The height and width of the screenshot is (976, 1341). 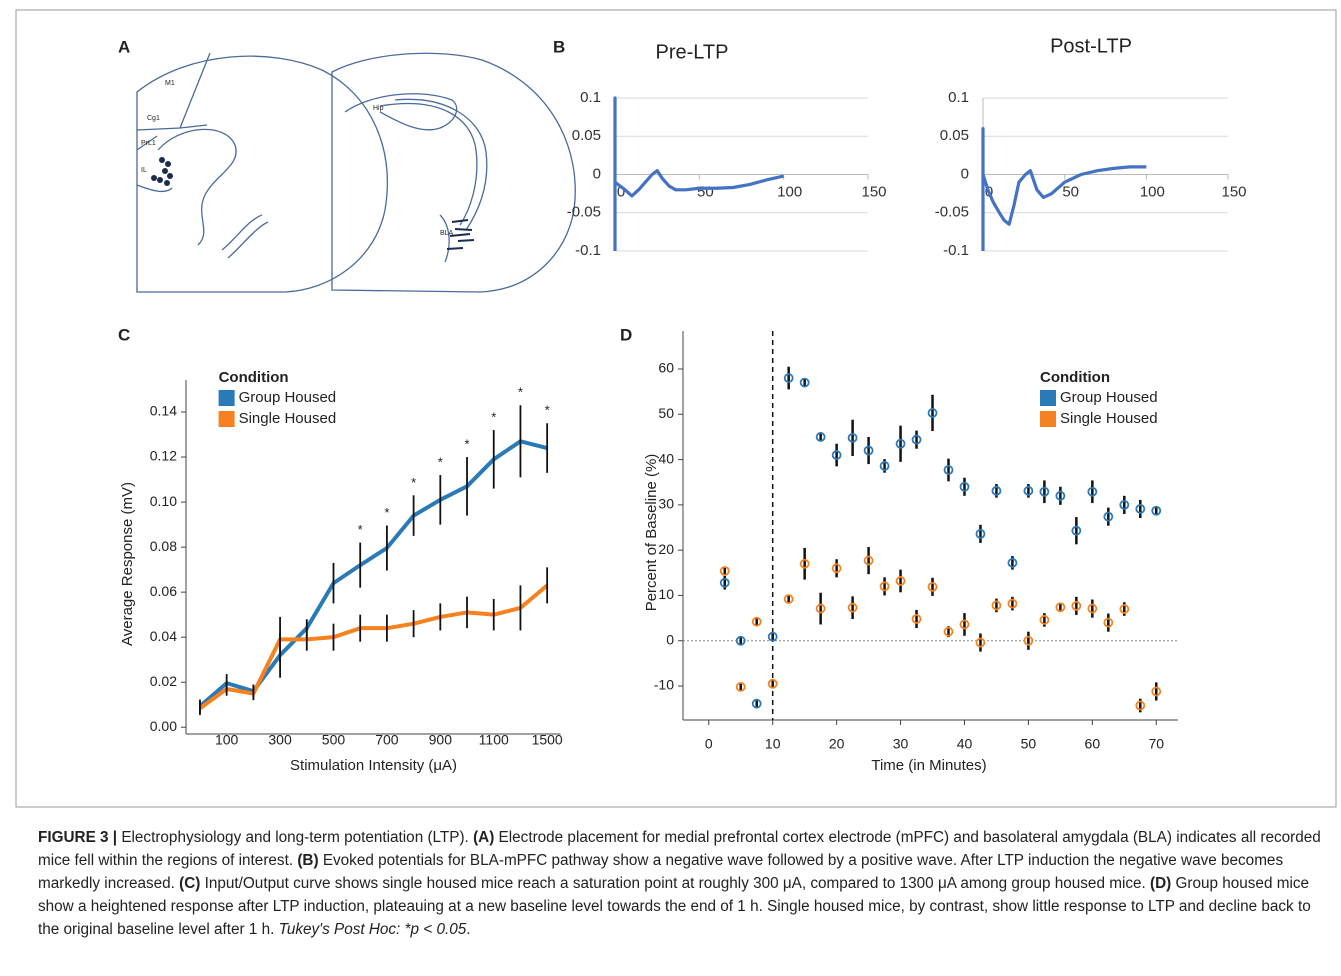 What do you see at coordinates (288, 397) in the screenshot?
I see `legend-label: Group Housed` at bounding box center [288, 397].